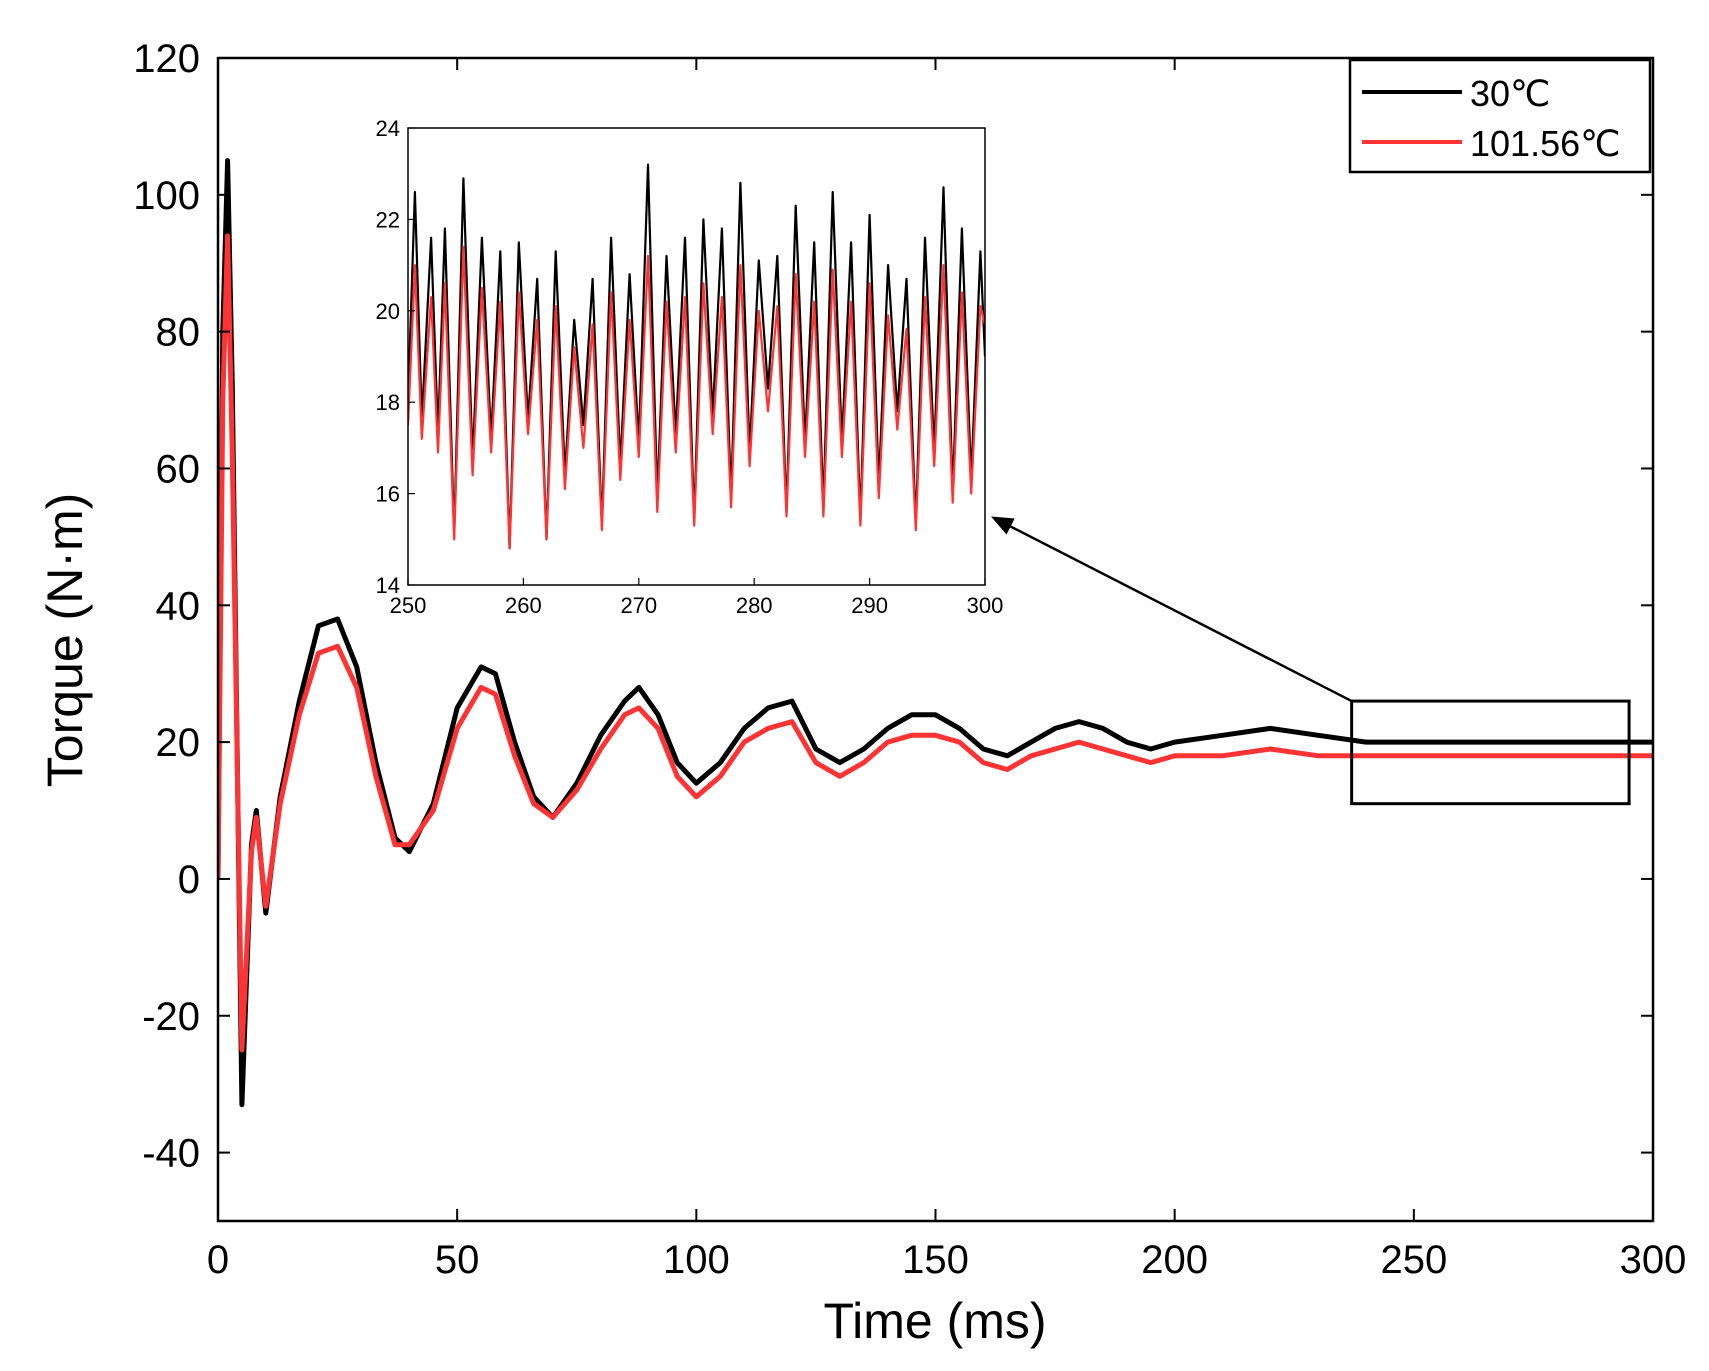 This screenshot has width=1709, height=1371. Describe the element at coordinates (388, 402) in the screenshot. I see `inset-y-tick-label: 18` at that location.